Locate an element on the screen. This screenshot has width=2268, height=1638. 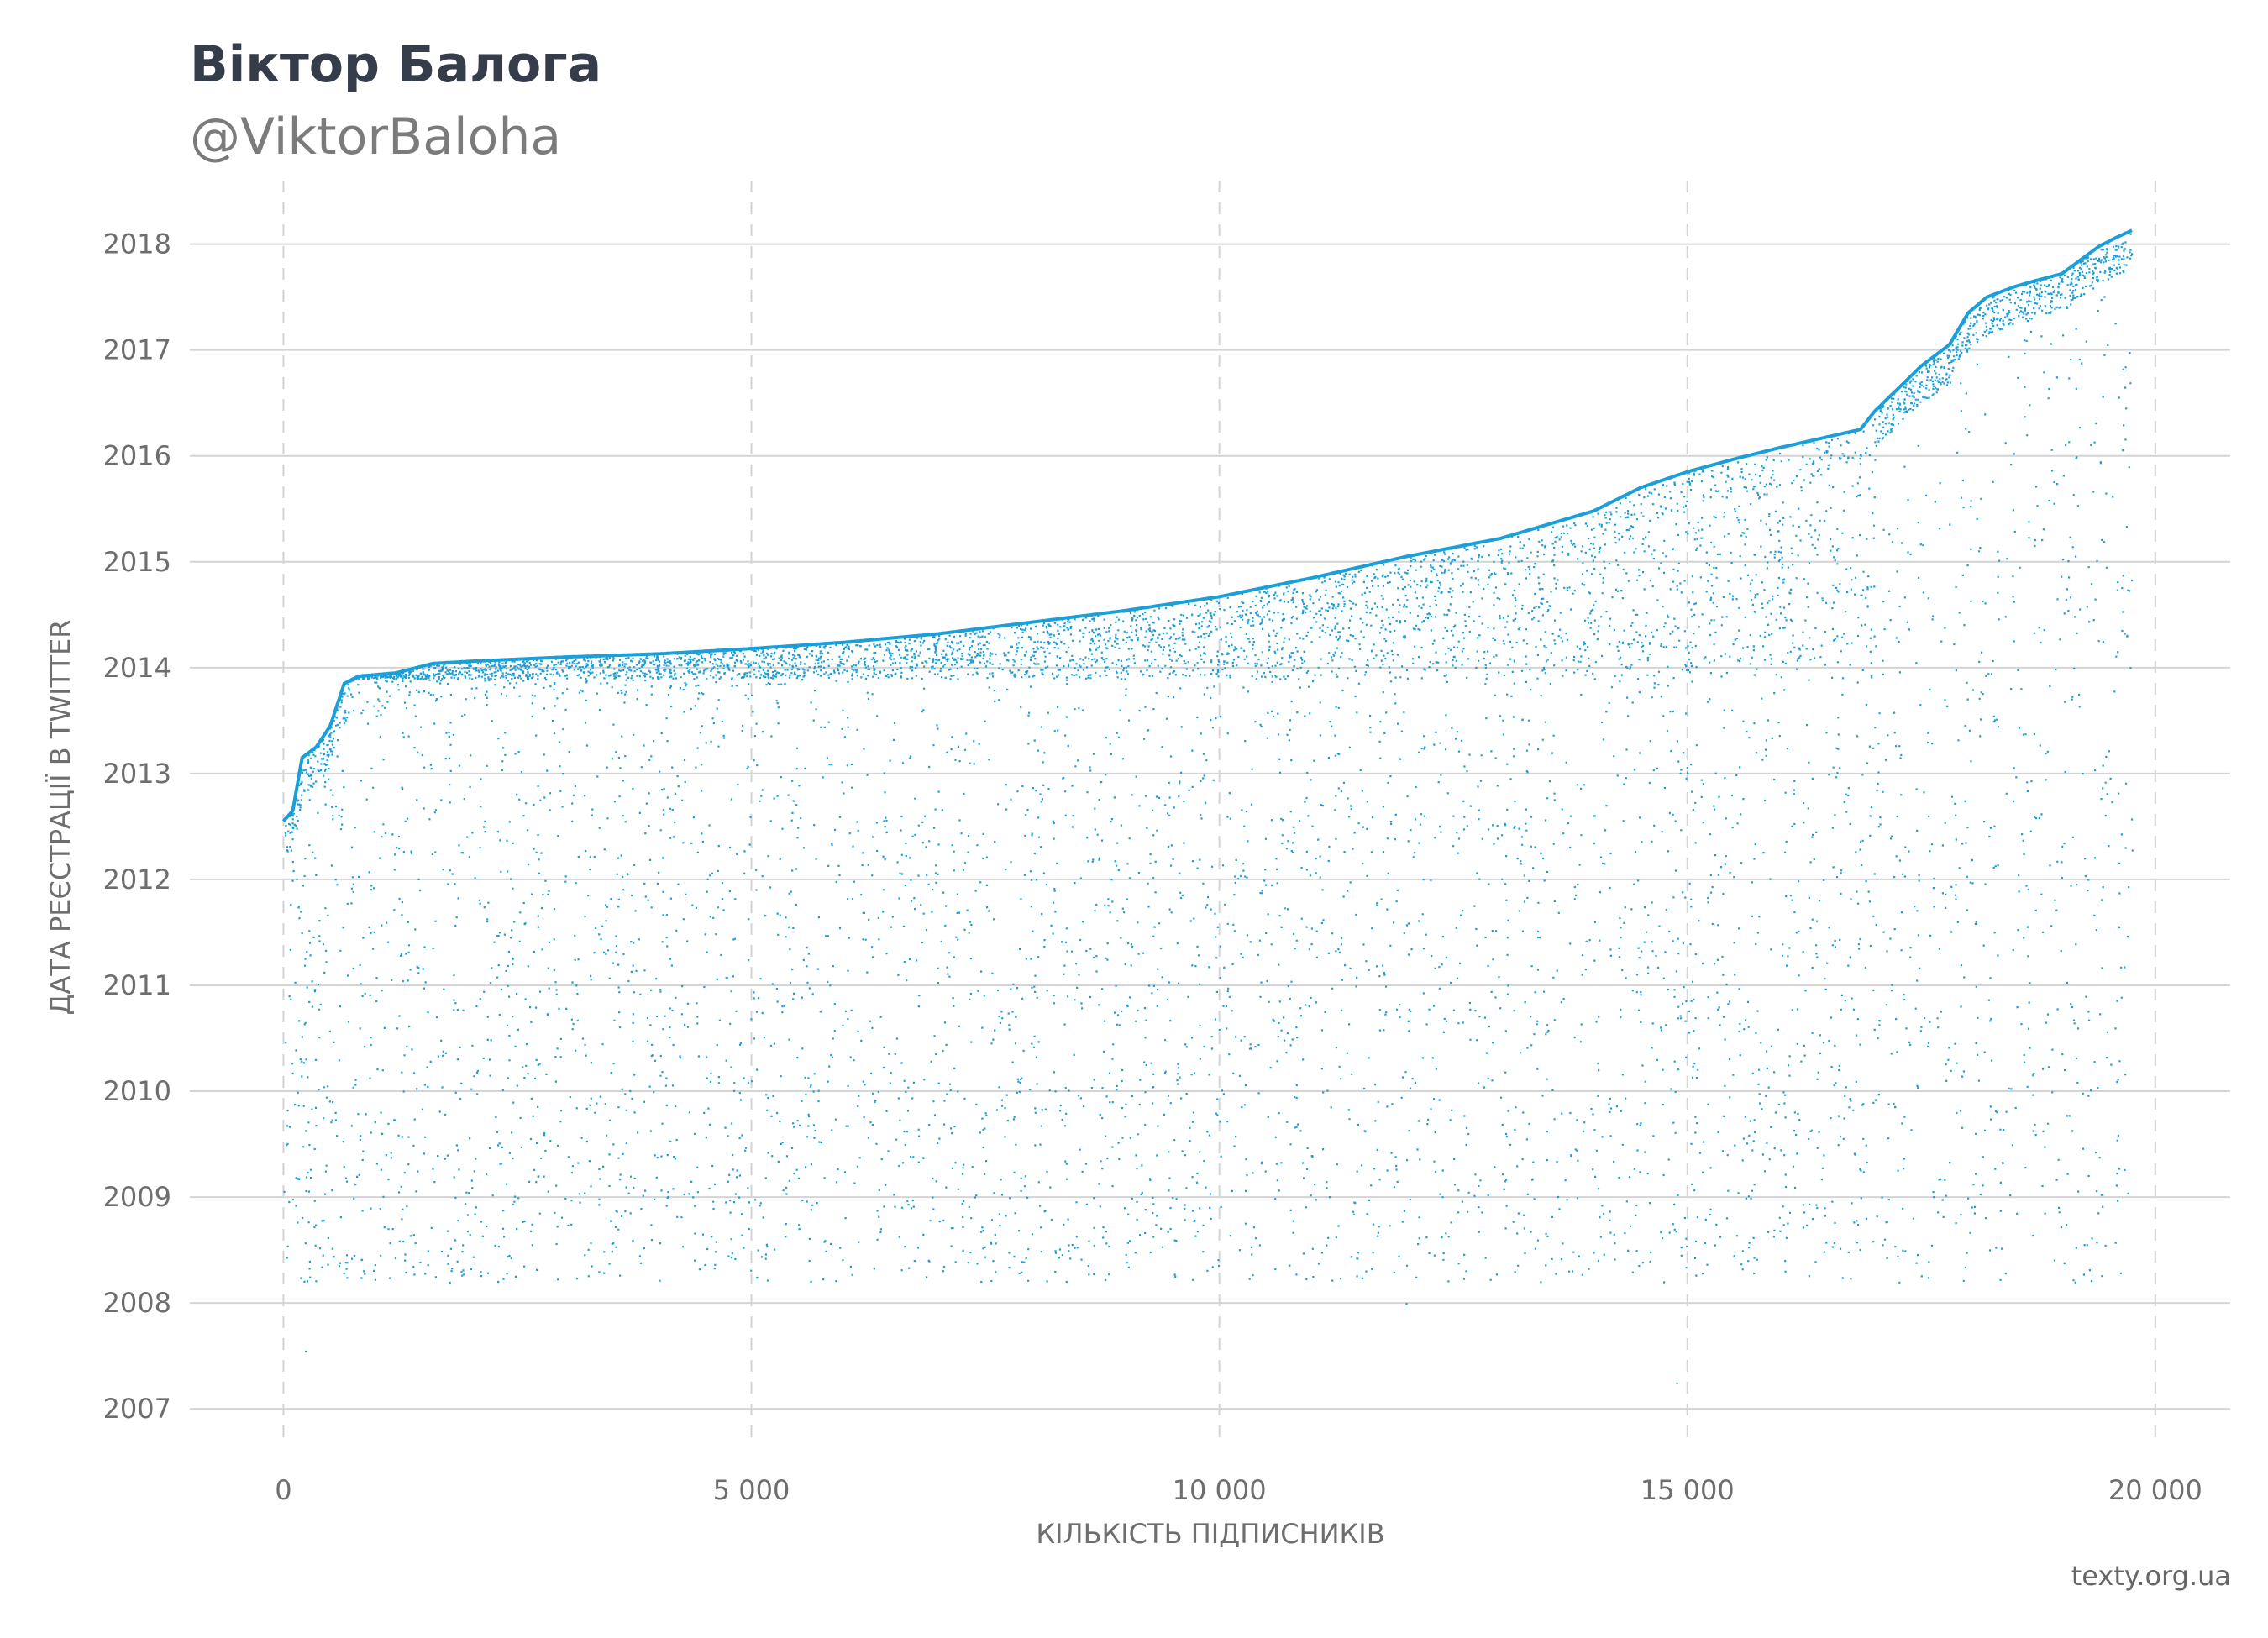
y-tick-label: 2012 is located at coordinates (137, 879).